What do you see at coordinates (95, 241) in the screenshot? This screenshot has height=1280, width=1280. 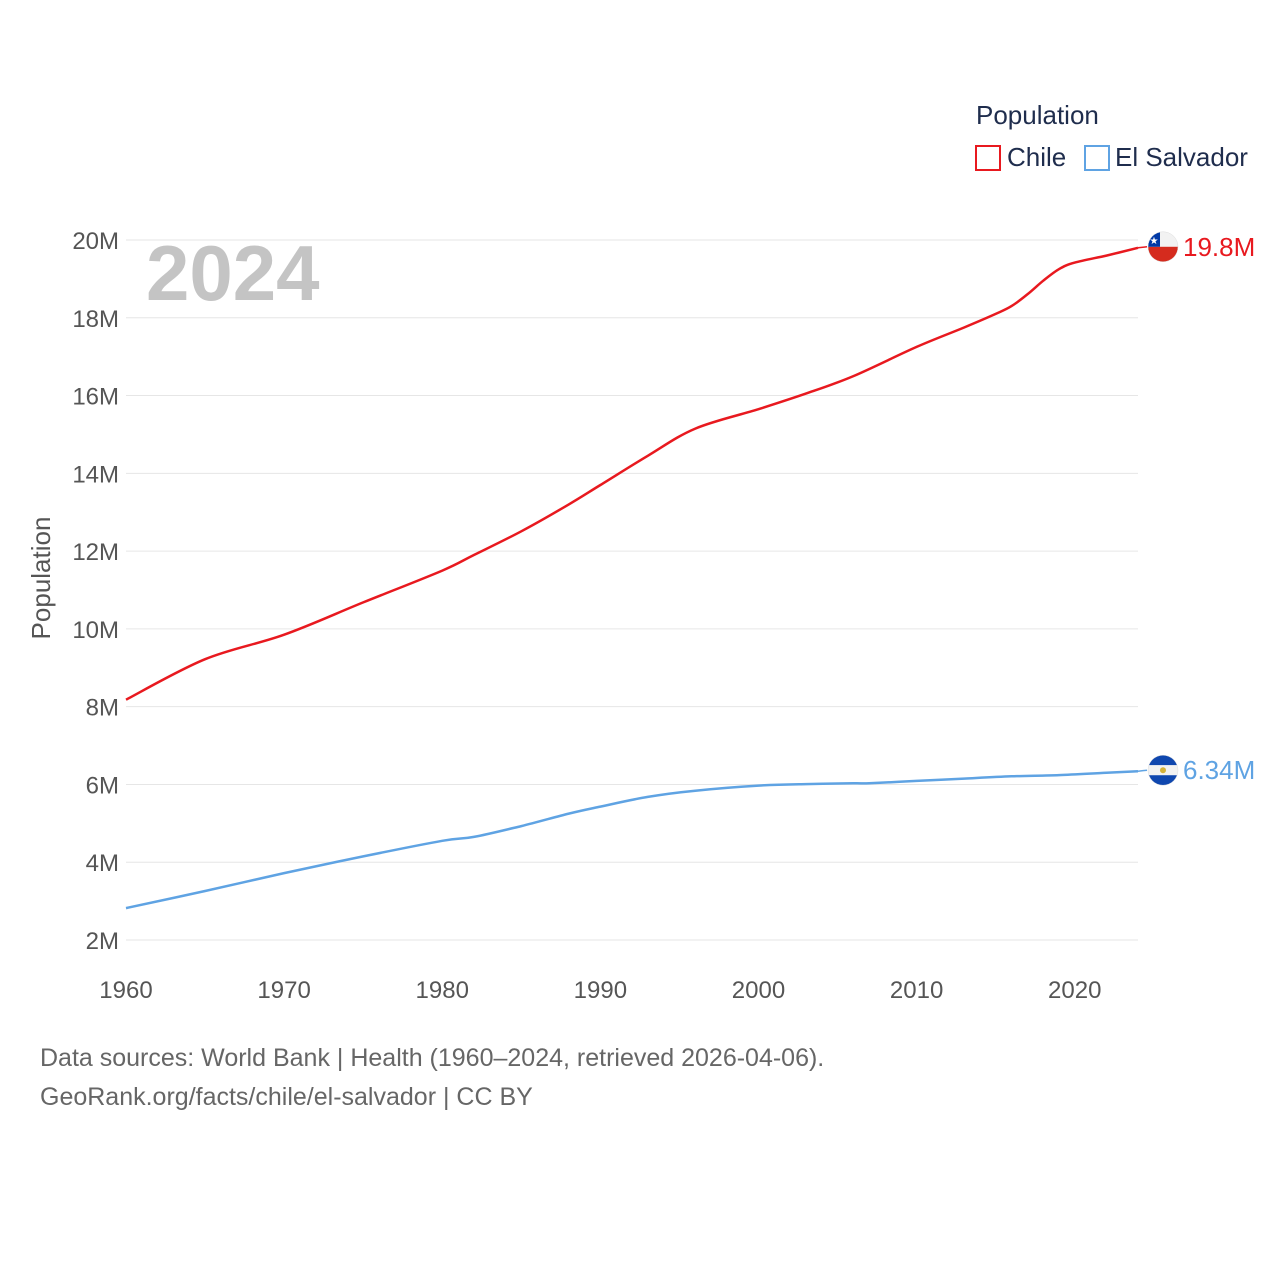 I see `y-tick-label: 20M` at bounding box center [95, 241].